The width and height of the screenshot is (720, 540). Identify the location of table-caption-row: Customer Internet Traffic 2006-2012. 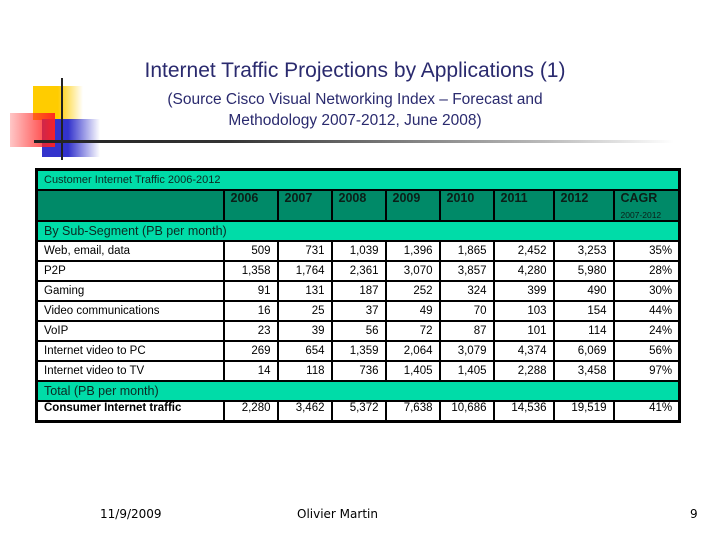
(358, 179).